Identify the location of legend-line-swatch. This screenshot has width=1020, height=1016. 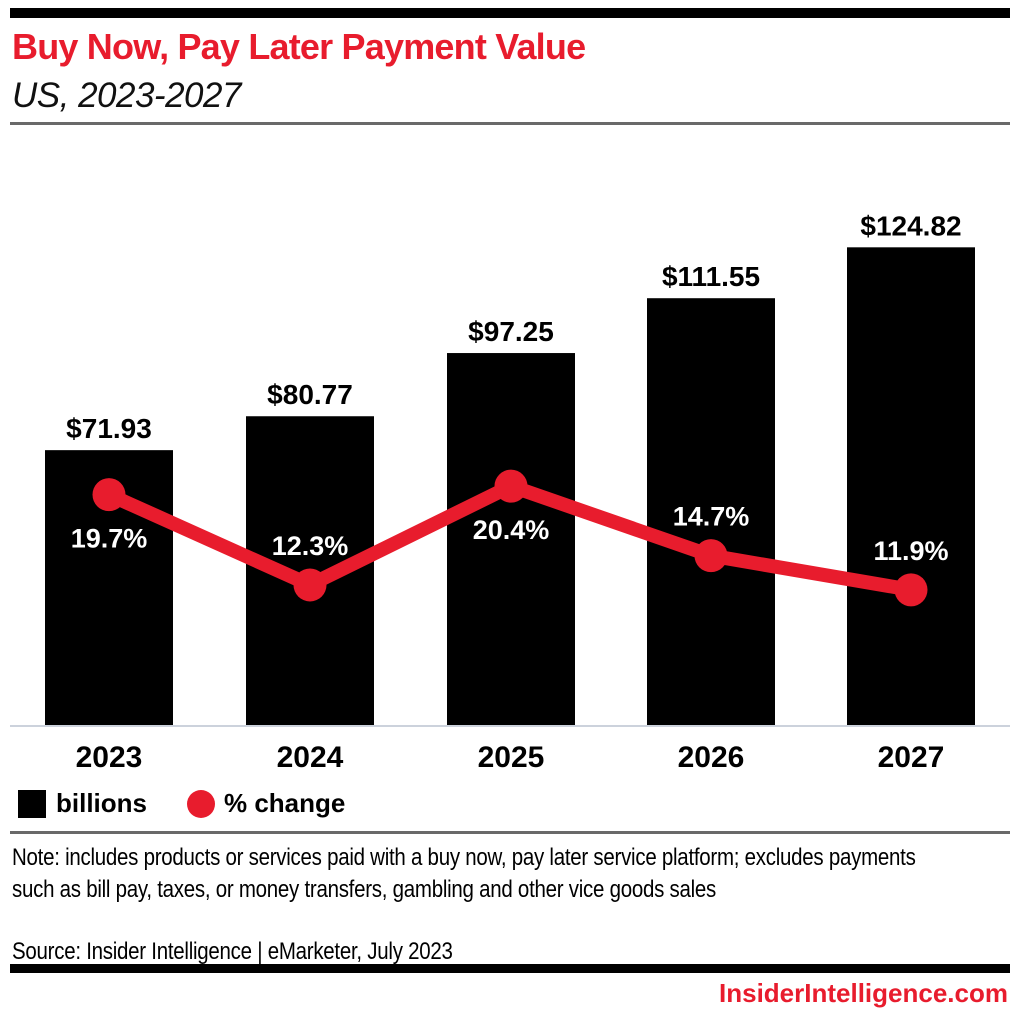
(201, 803).